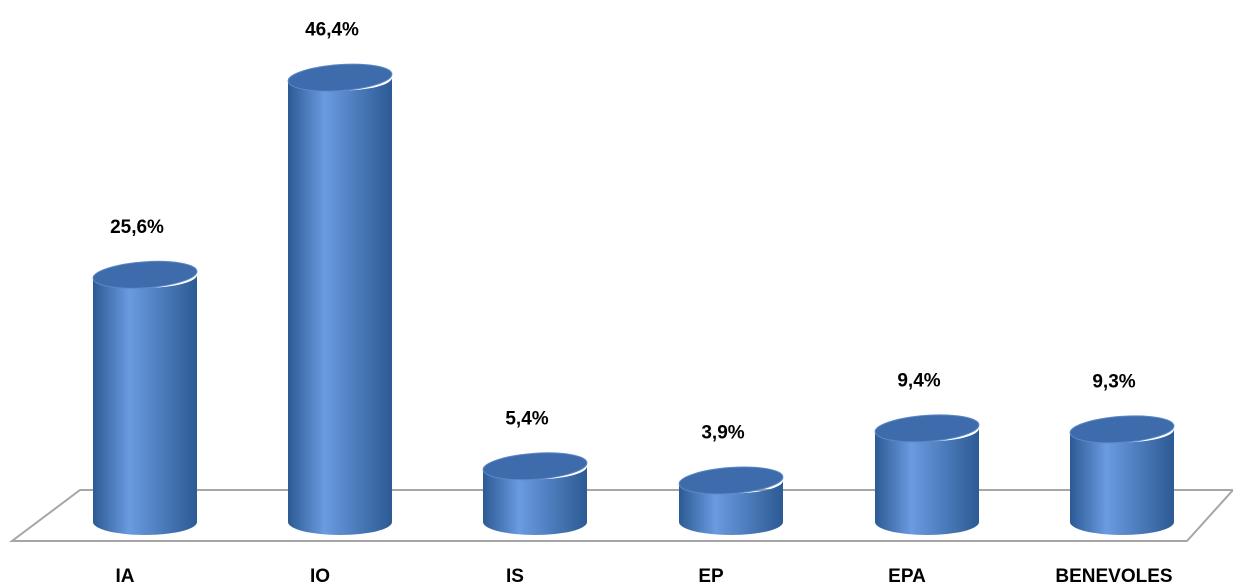  Describe the element at coordinates (332, 30) in the screenshot. I see `value-label: 46,4%` at that location.